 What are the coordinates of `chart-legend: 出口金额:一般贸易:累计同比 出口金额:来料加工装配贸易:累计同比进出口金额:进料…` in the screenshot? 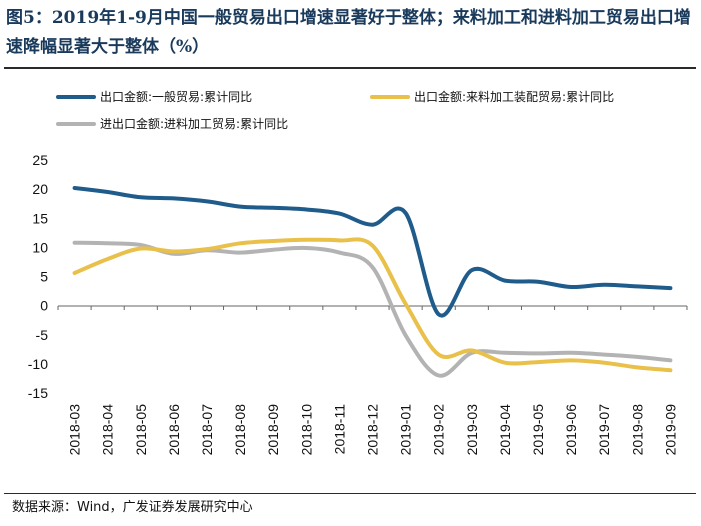 It's located at (335, 110).